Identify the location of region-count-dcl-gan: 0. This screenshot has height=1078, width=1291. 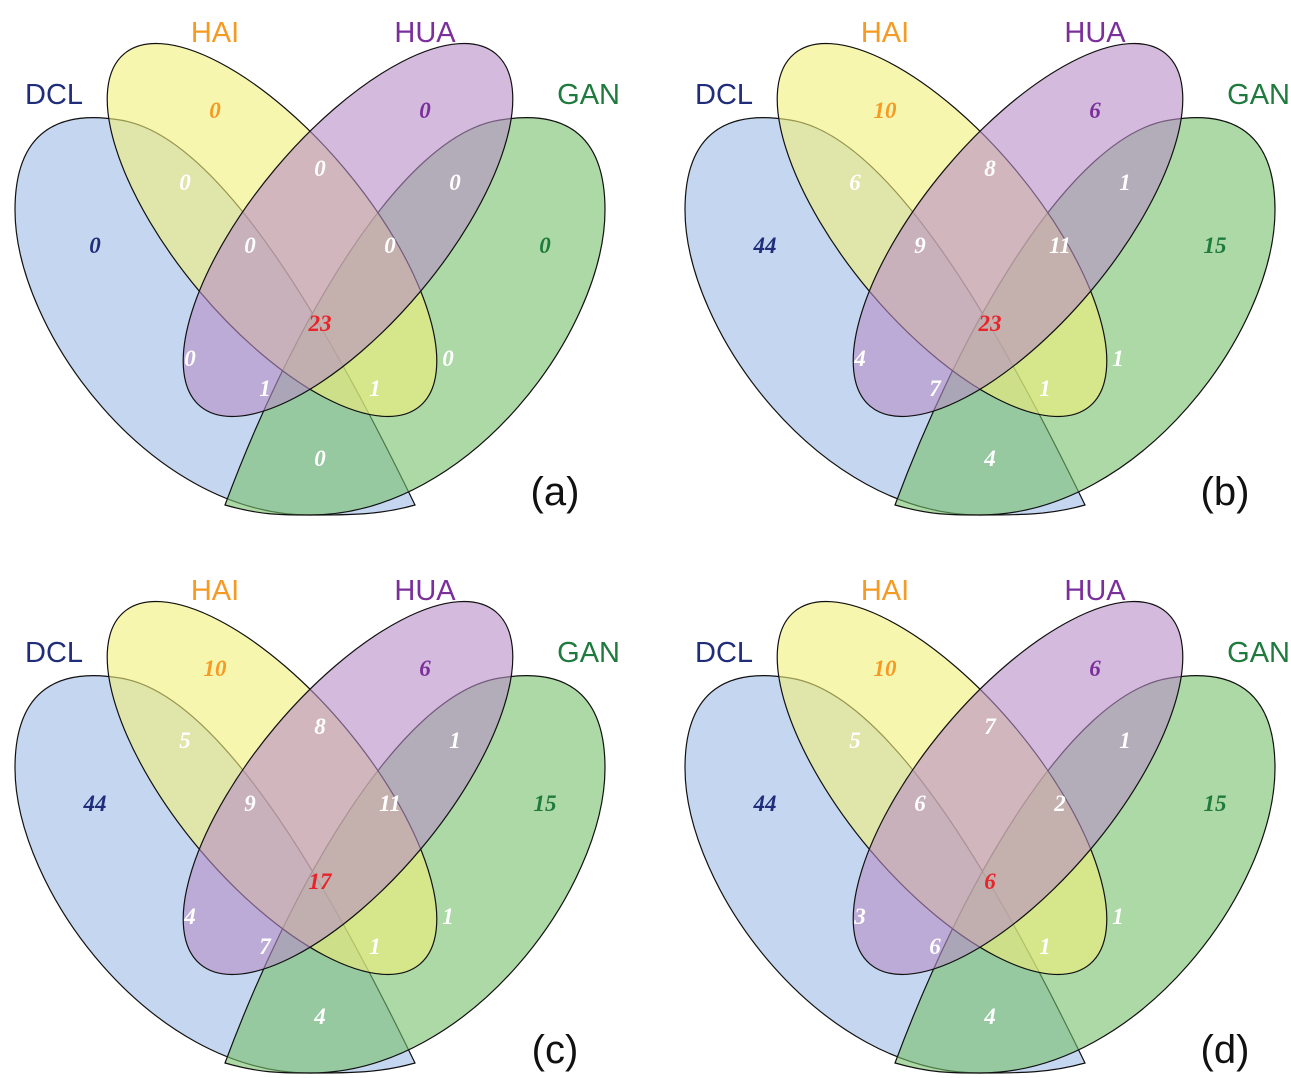
(320, 458).